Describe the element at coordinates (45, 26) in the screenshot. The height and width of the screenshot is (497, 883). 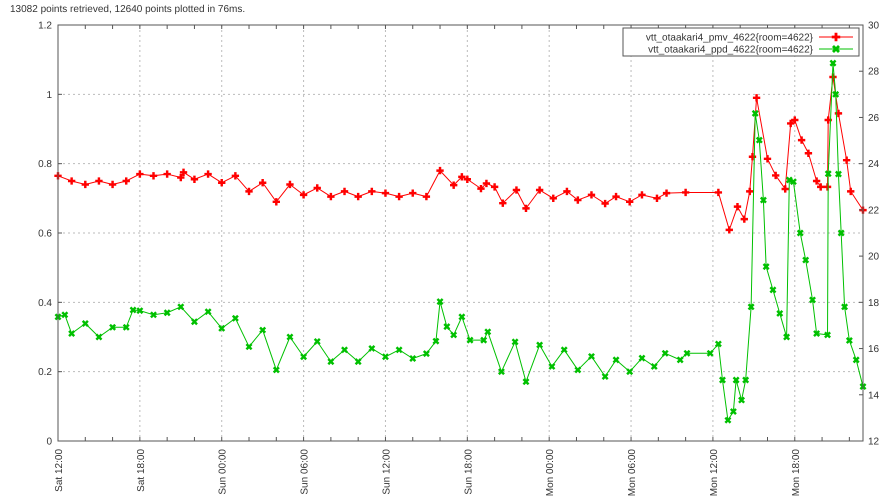
I see `y-tick-label: 1.2` at that location.